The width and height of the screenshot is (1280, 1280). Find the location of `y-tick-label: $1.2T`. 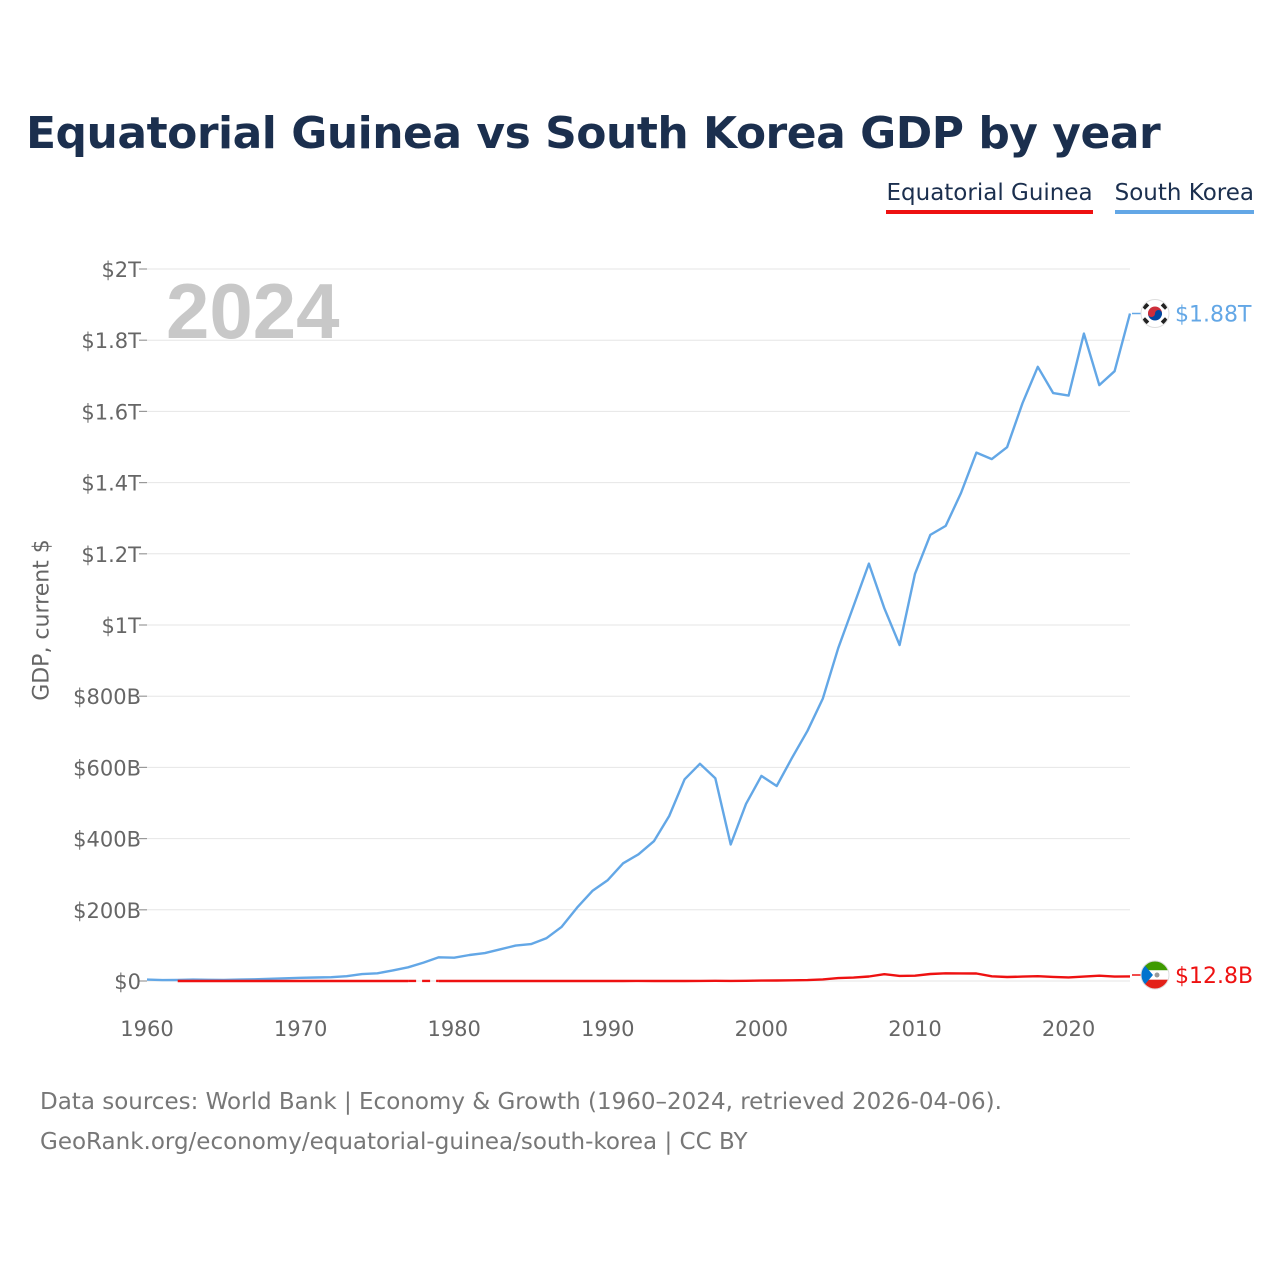

y-tick-label: $1.2T is located at coordinates (111, 555).